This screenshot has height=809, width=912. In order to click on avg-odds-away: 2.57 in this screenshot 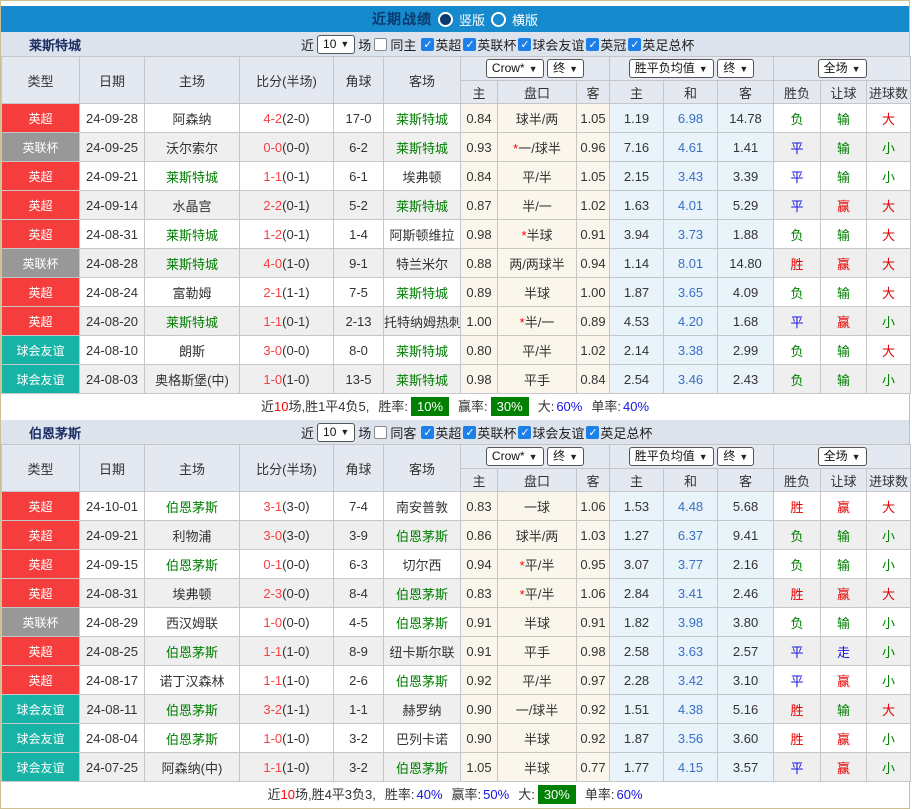, I will do `click(746, 651)`.